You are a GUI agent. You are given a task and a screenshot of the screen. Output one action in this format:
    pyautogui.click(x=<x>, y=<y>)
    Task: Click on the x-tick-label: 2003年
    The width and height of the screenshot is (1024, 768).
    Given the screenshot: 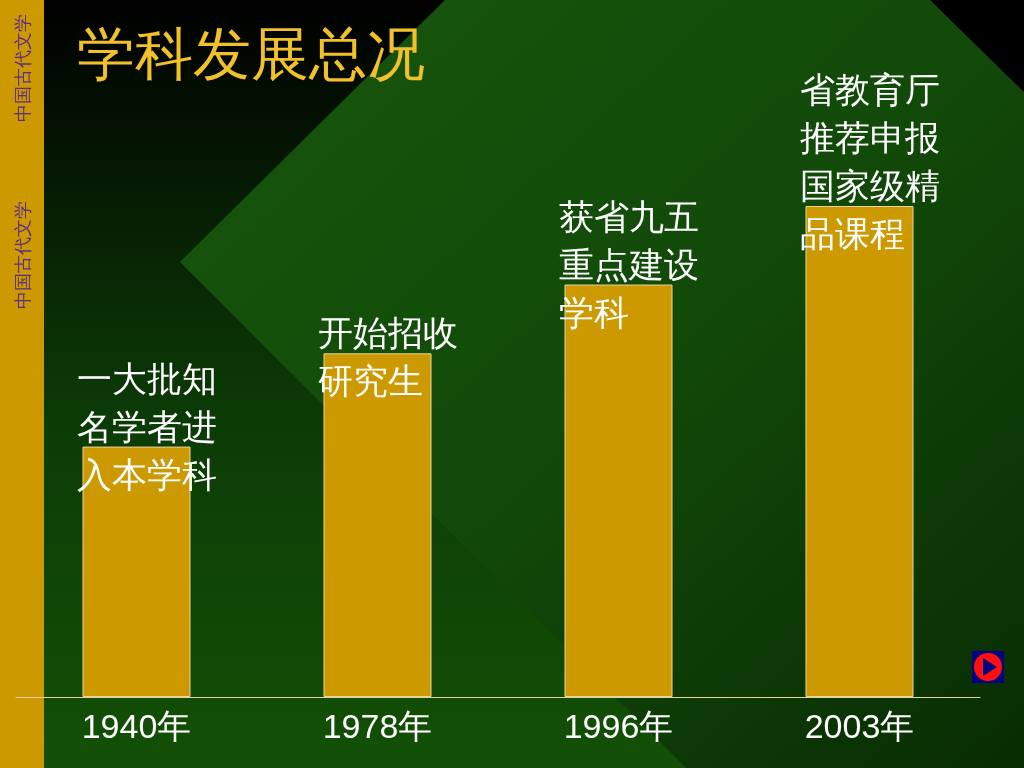 What is the action you would take?
    pyautogui.click(x=859, y=726)
    